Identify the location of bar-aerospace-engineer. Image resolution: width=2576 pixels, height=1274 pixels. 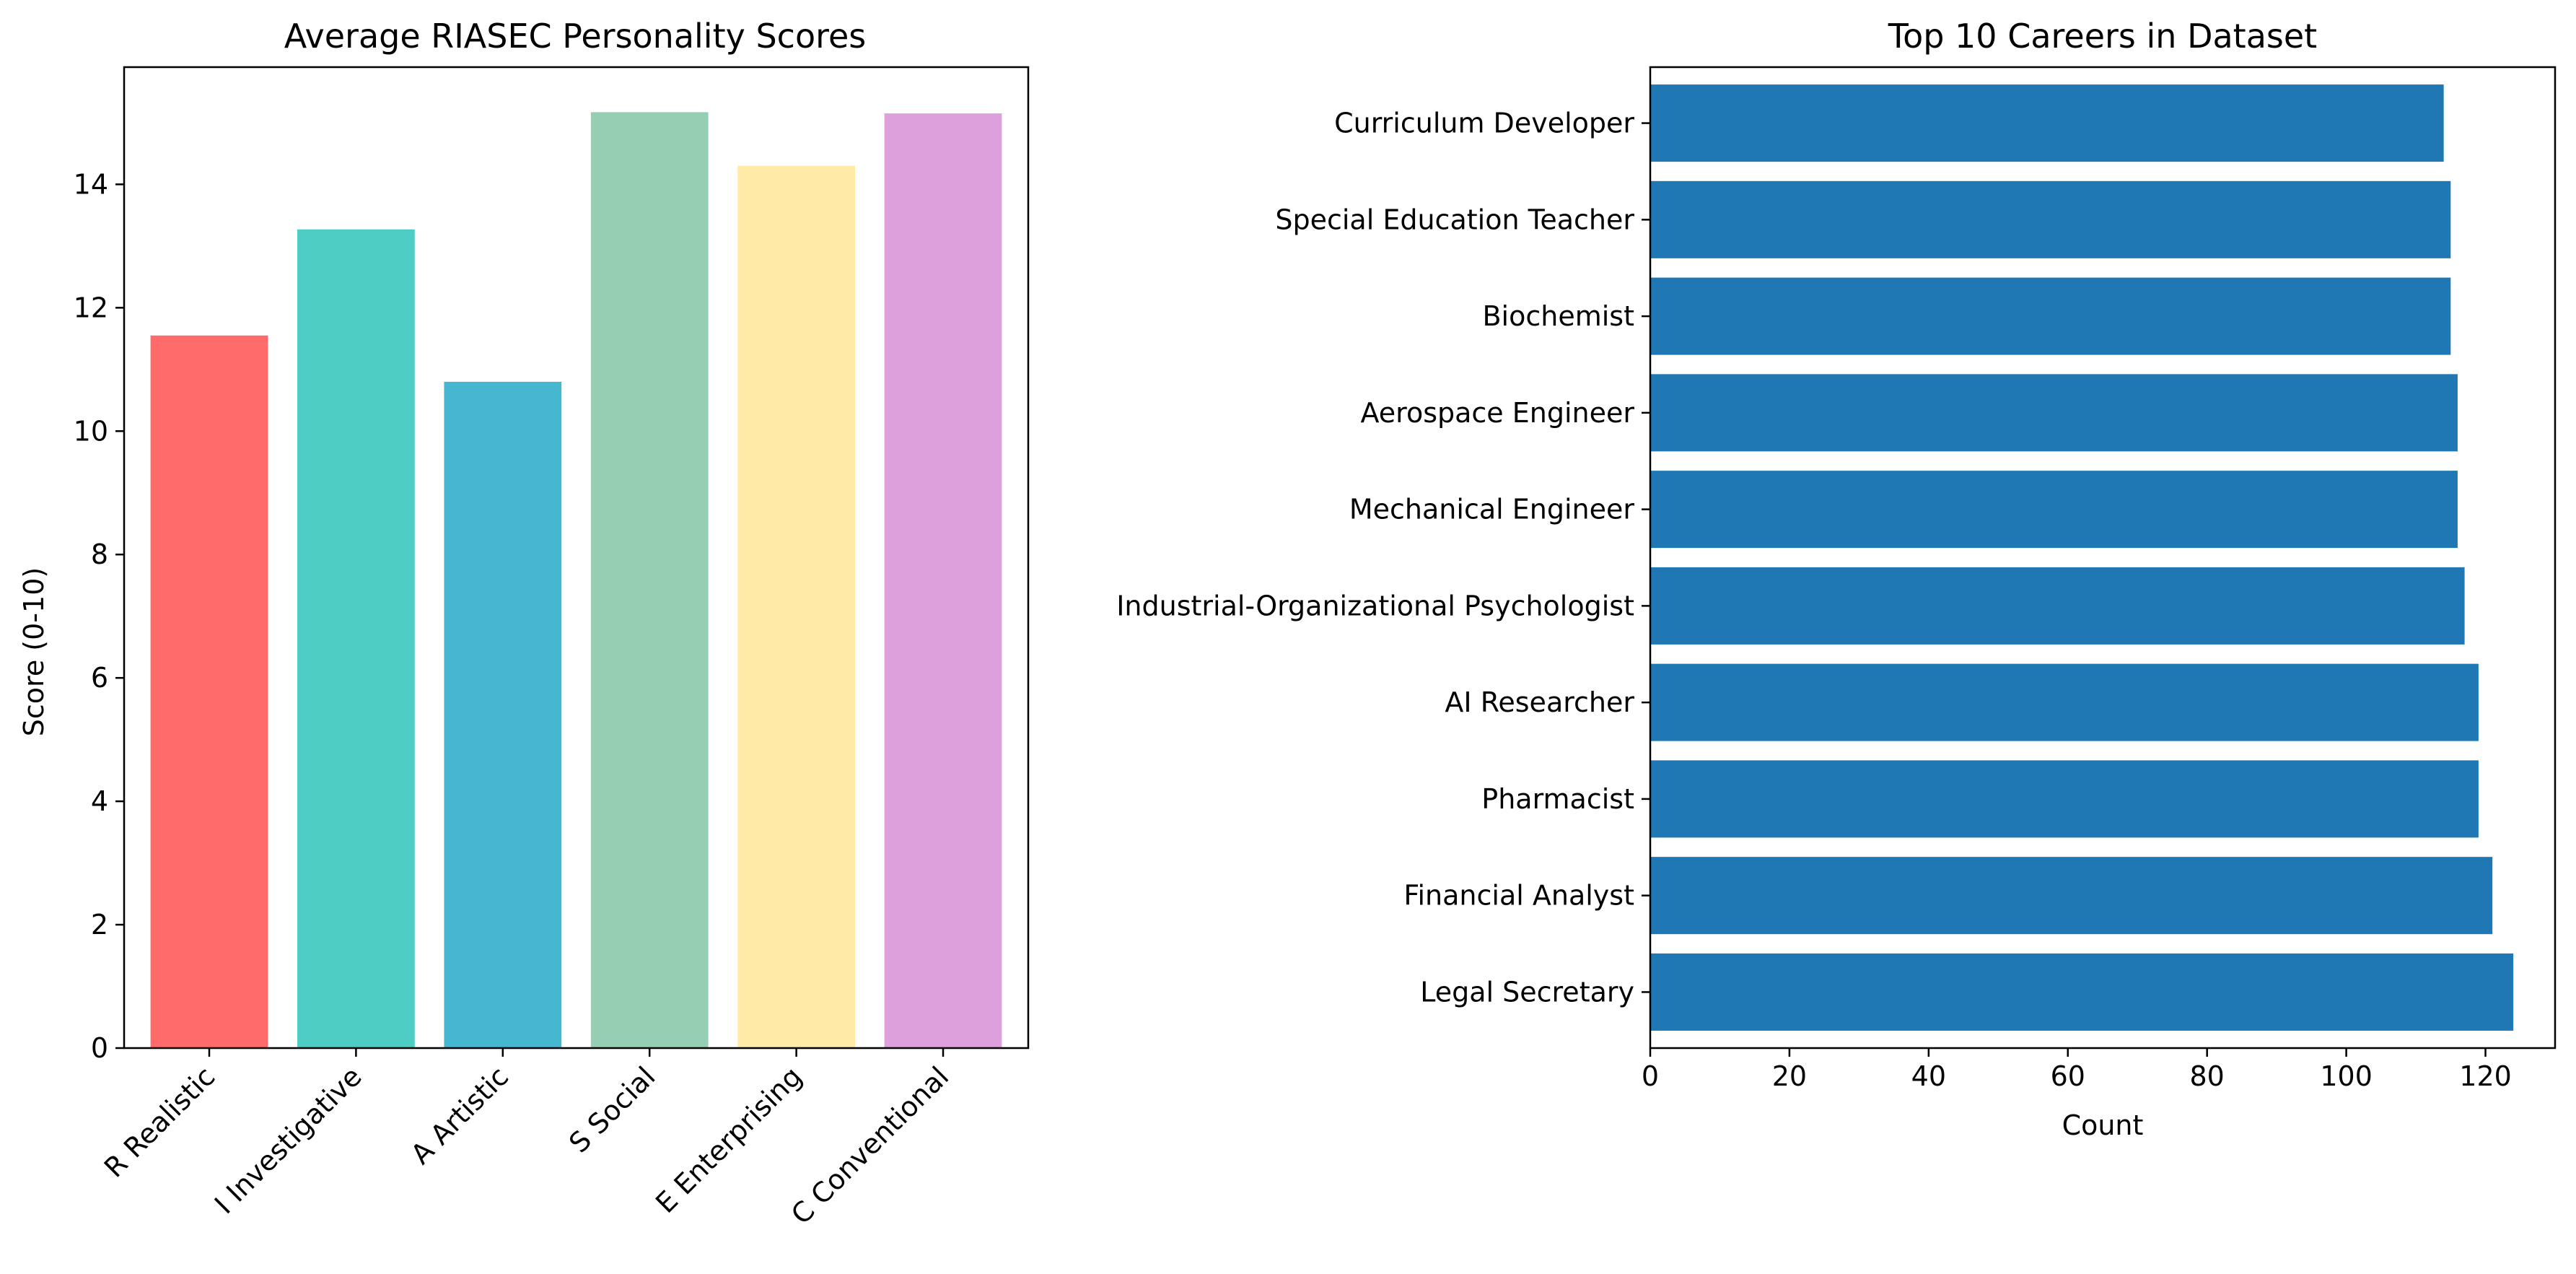
(2054, 413).